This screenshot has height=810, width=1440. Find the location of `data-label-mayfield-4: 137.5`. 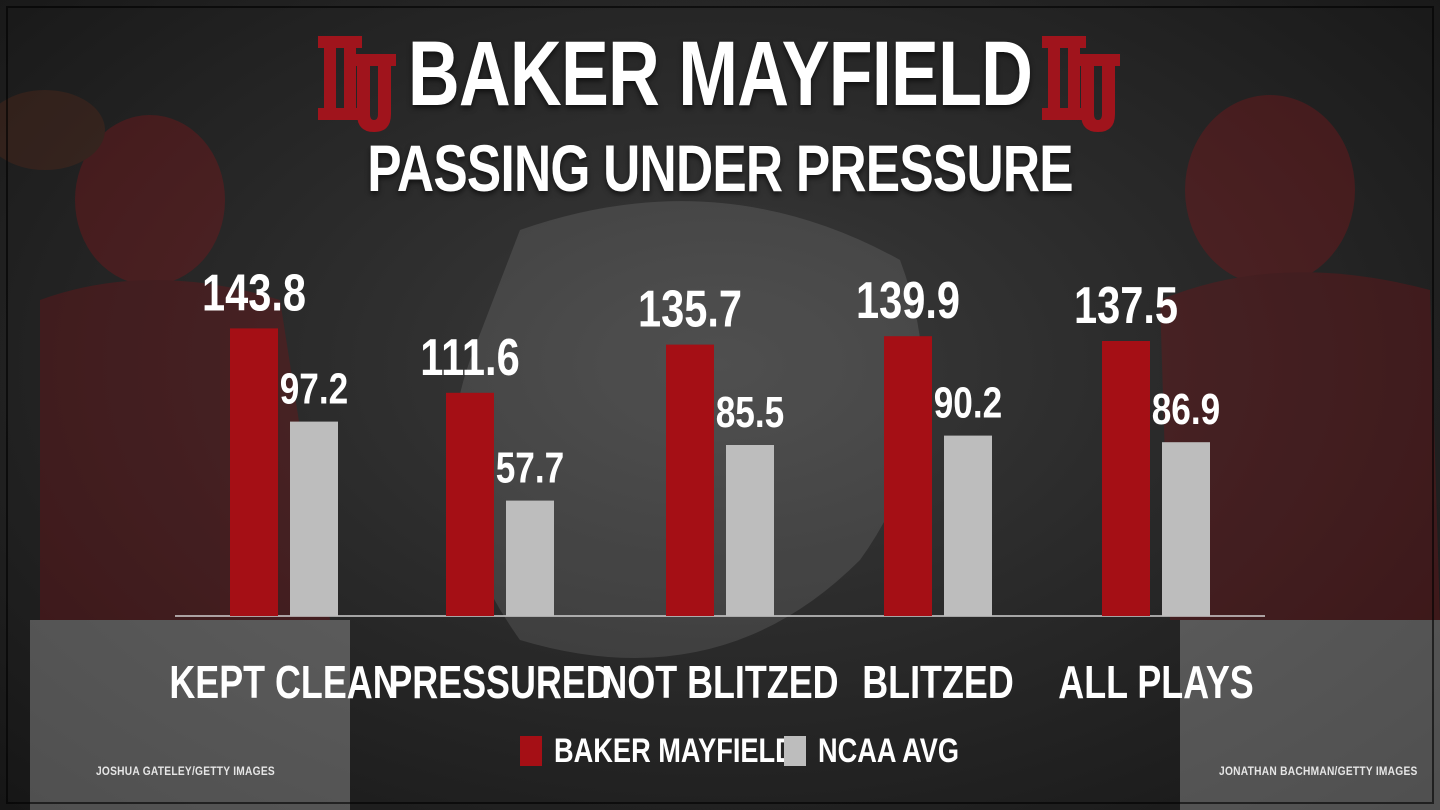

data-label-mayfield-4: 137.5 is located at coordinates (1126, 305).